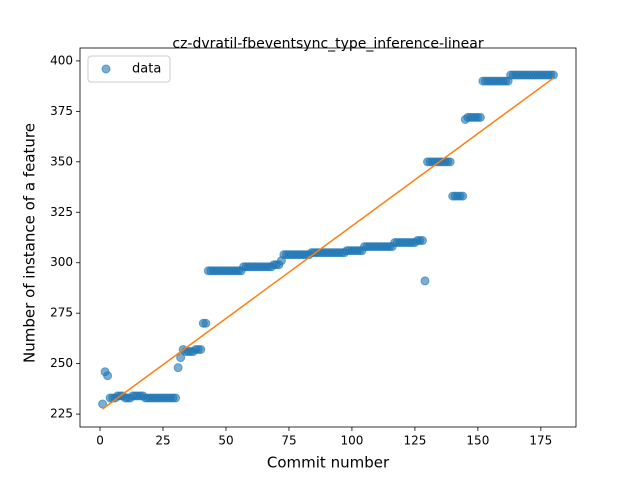 Image resolution: width=640 pixels, height=480 pixels. Describe the element at coordinates (61, 363) in the screenshot. I see `y-tick-label: 250` at that location.